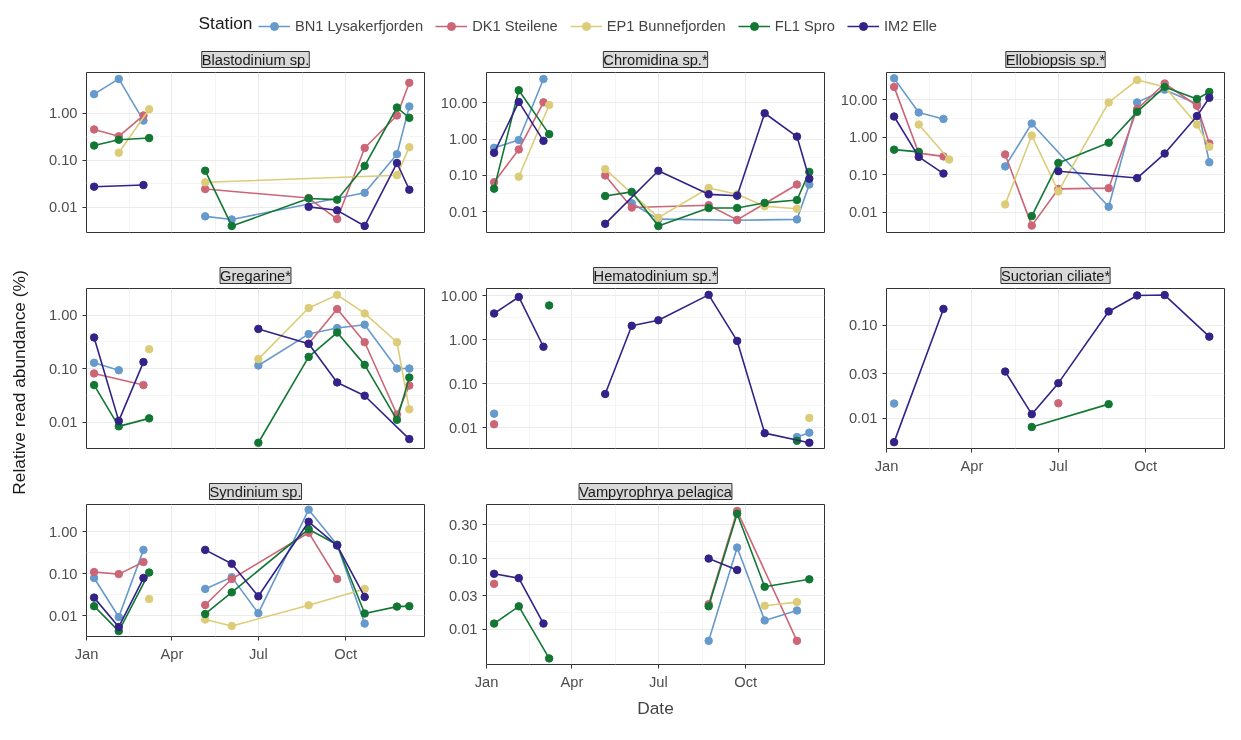 The width and height of the screenshot is (1241, 740). Describe the element at coordinates (515, 26) in the screenshot. I see `legend-label: DK1 Steilene` at that location.